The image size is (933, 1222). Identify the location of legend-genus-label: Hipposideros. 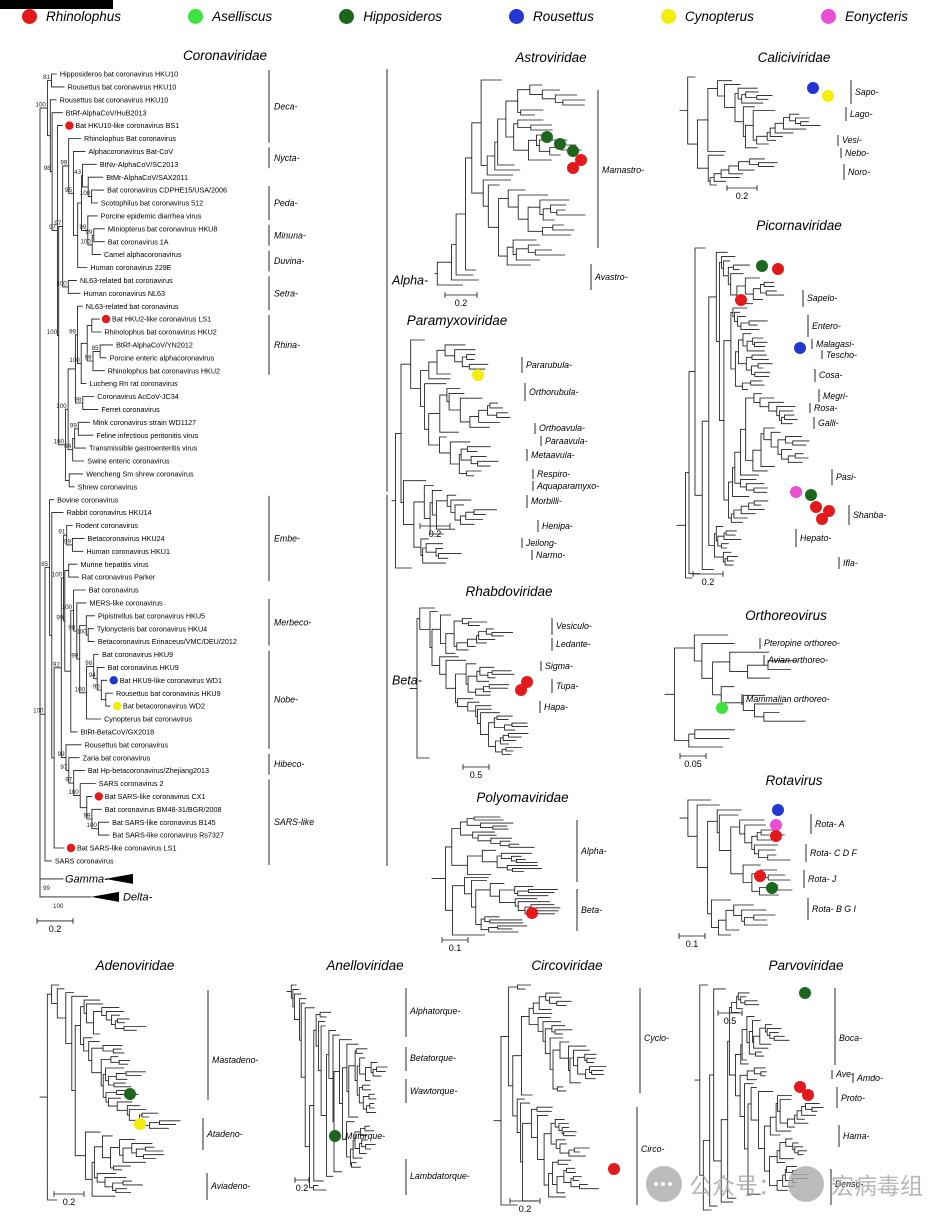
(402, 16).